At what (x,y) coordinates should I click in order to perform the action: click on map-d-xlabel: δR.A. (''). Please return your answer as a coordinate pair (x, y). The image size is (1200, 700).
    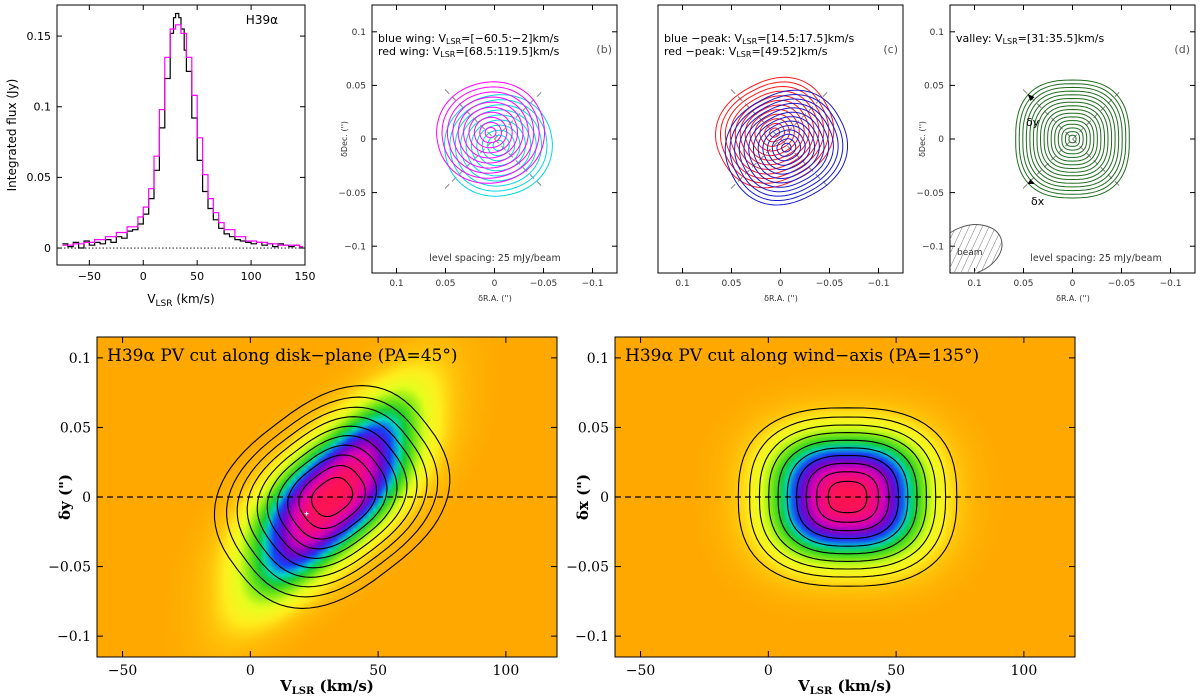
    Looking at the image, I should click on (1073, 298).